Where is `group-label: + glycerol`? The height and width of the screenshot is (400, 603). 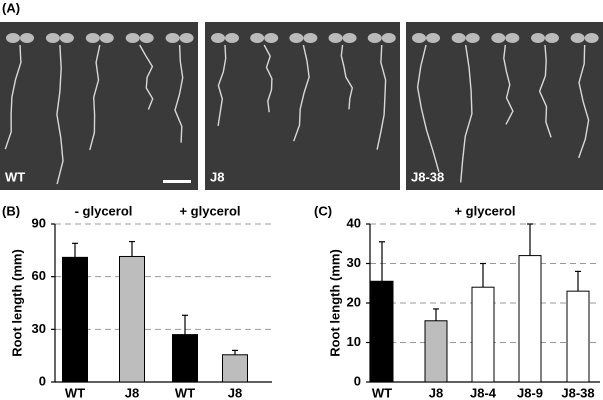
group-label: + glycerol is located at coordinates (209, 210).